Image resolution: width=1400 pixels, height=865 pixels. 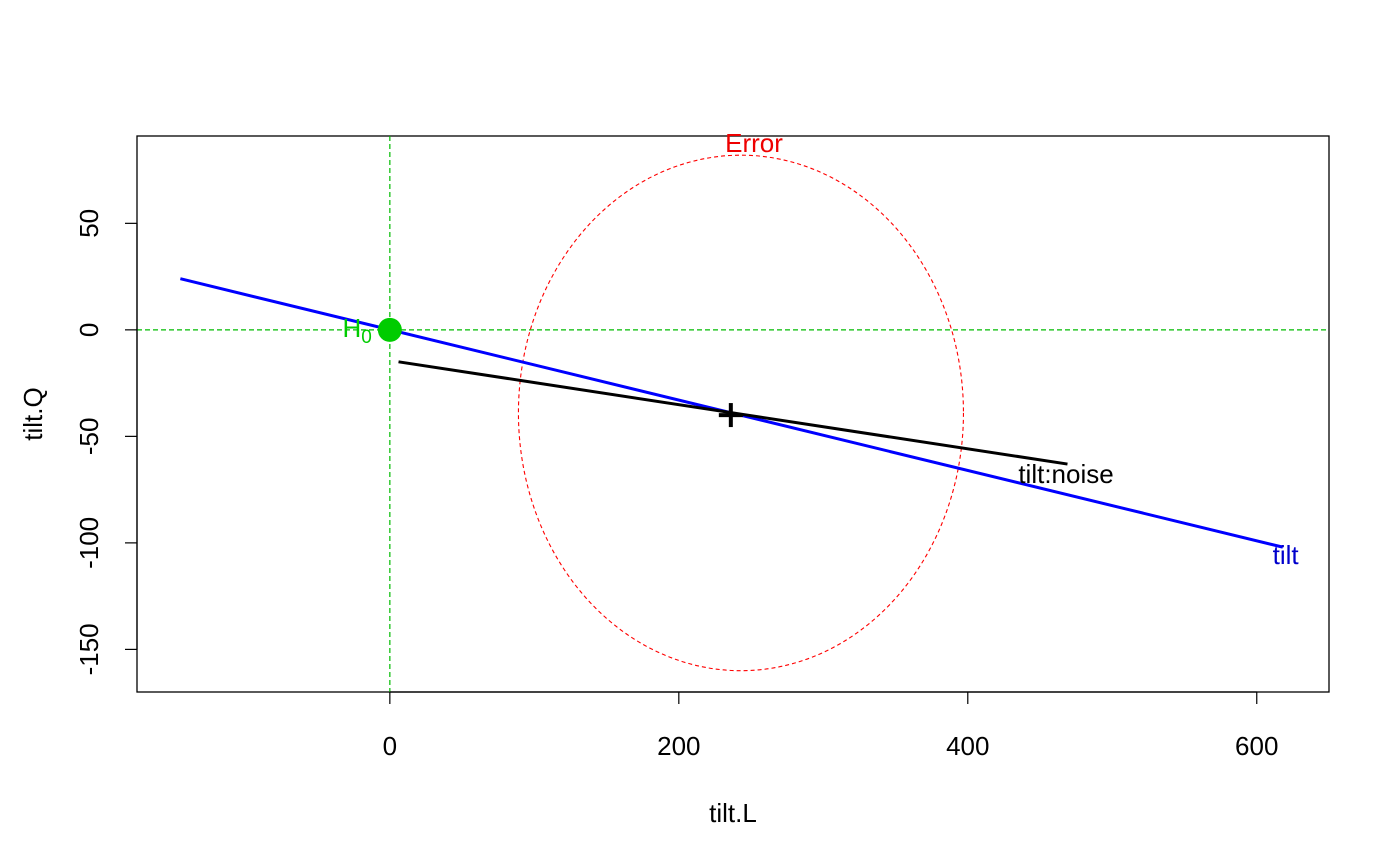 What do you see at coordinates (733, 813) in the screenshot?
I see `x-axis-label: tilt.L` at bounding box center [733, 813].